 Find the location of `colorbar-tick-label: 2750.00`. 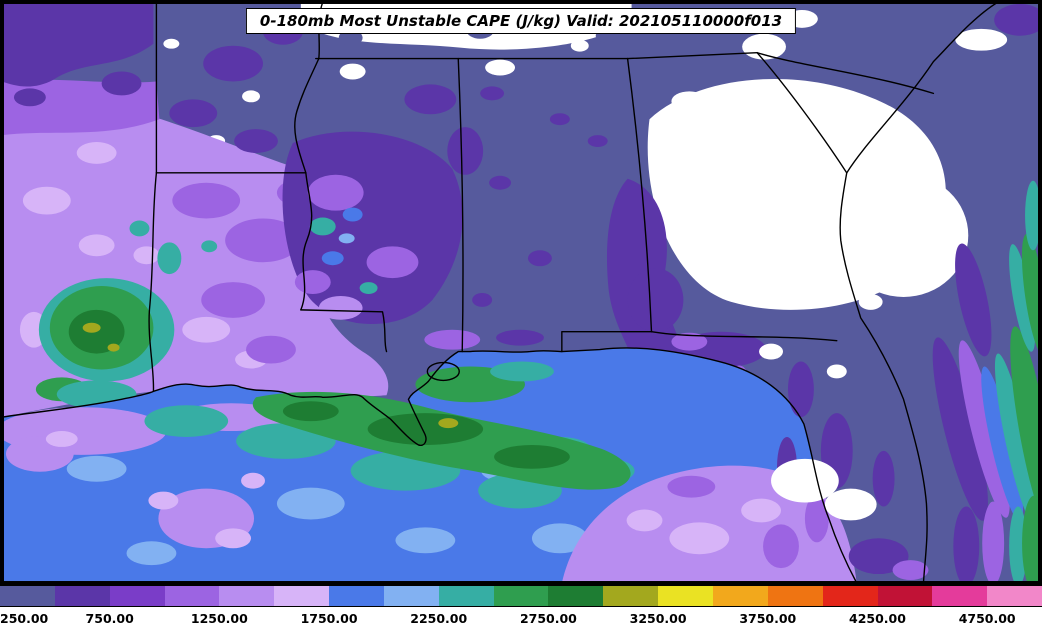

colorbar-tick-label: 2750.00 is located at coordinates (548, 618).